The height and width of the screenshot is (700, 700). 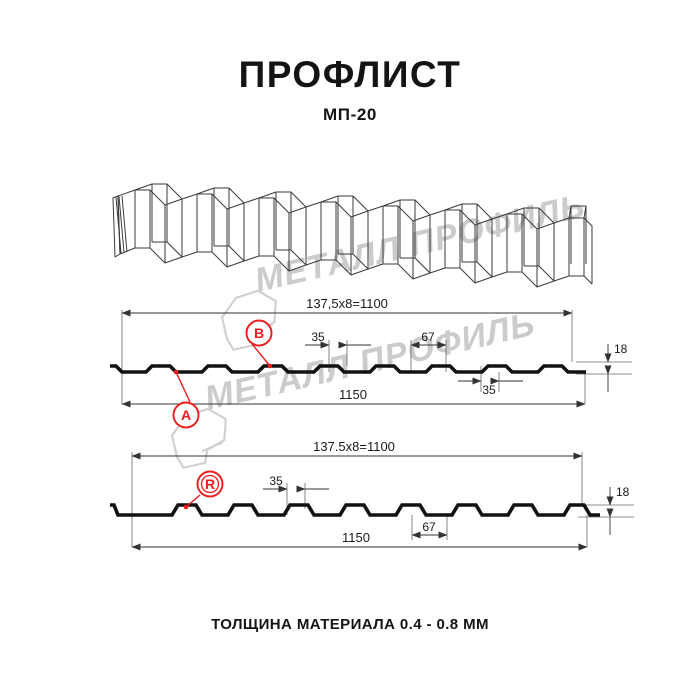 What do you see at coordinates (353, 394) in the screenshot?
I see `section1-overall-bottom-label: 1150` at bounding box center [353, 394].